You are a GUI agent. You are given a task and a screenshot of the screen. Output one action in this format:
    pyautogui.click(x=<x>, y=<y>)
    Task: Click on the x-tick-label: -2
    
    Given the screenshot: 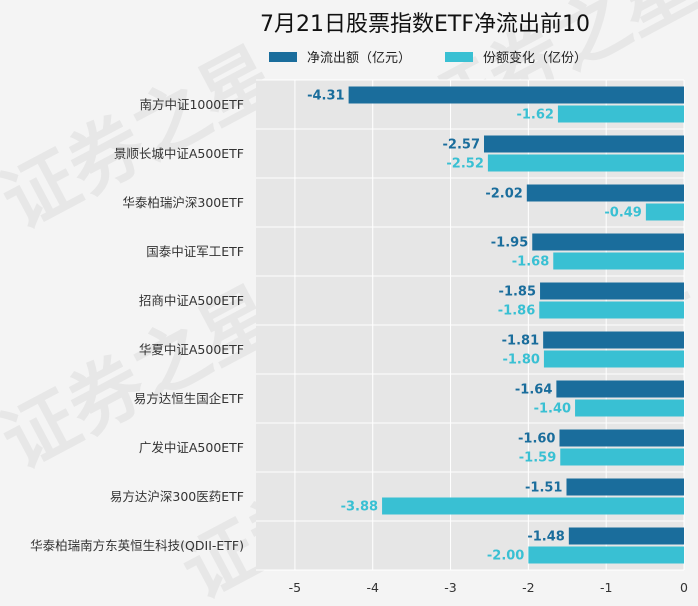 What is the action you would take?
    pyautogui.click(x=528, y=587)
    